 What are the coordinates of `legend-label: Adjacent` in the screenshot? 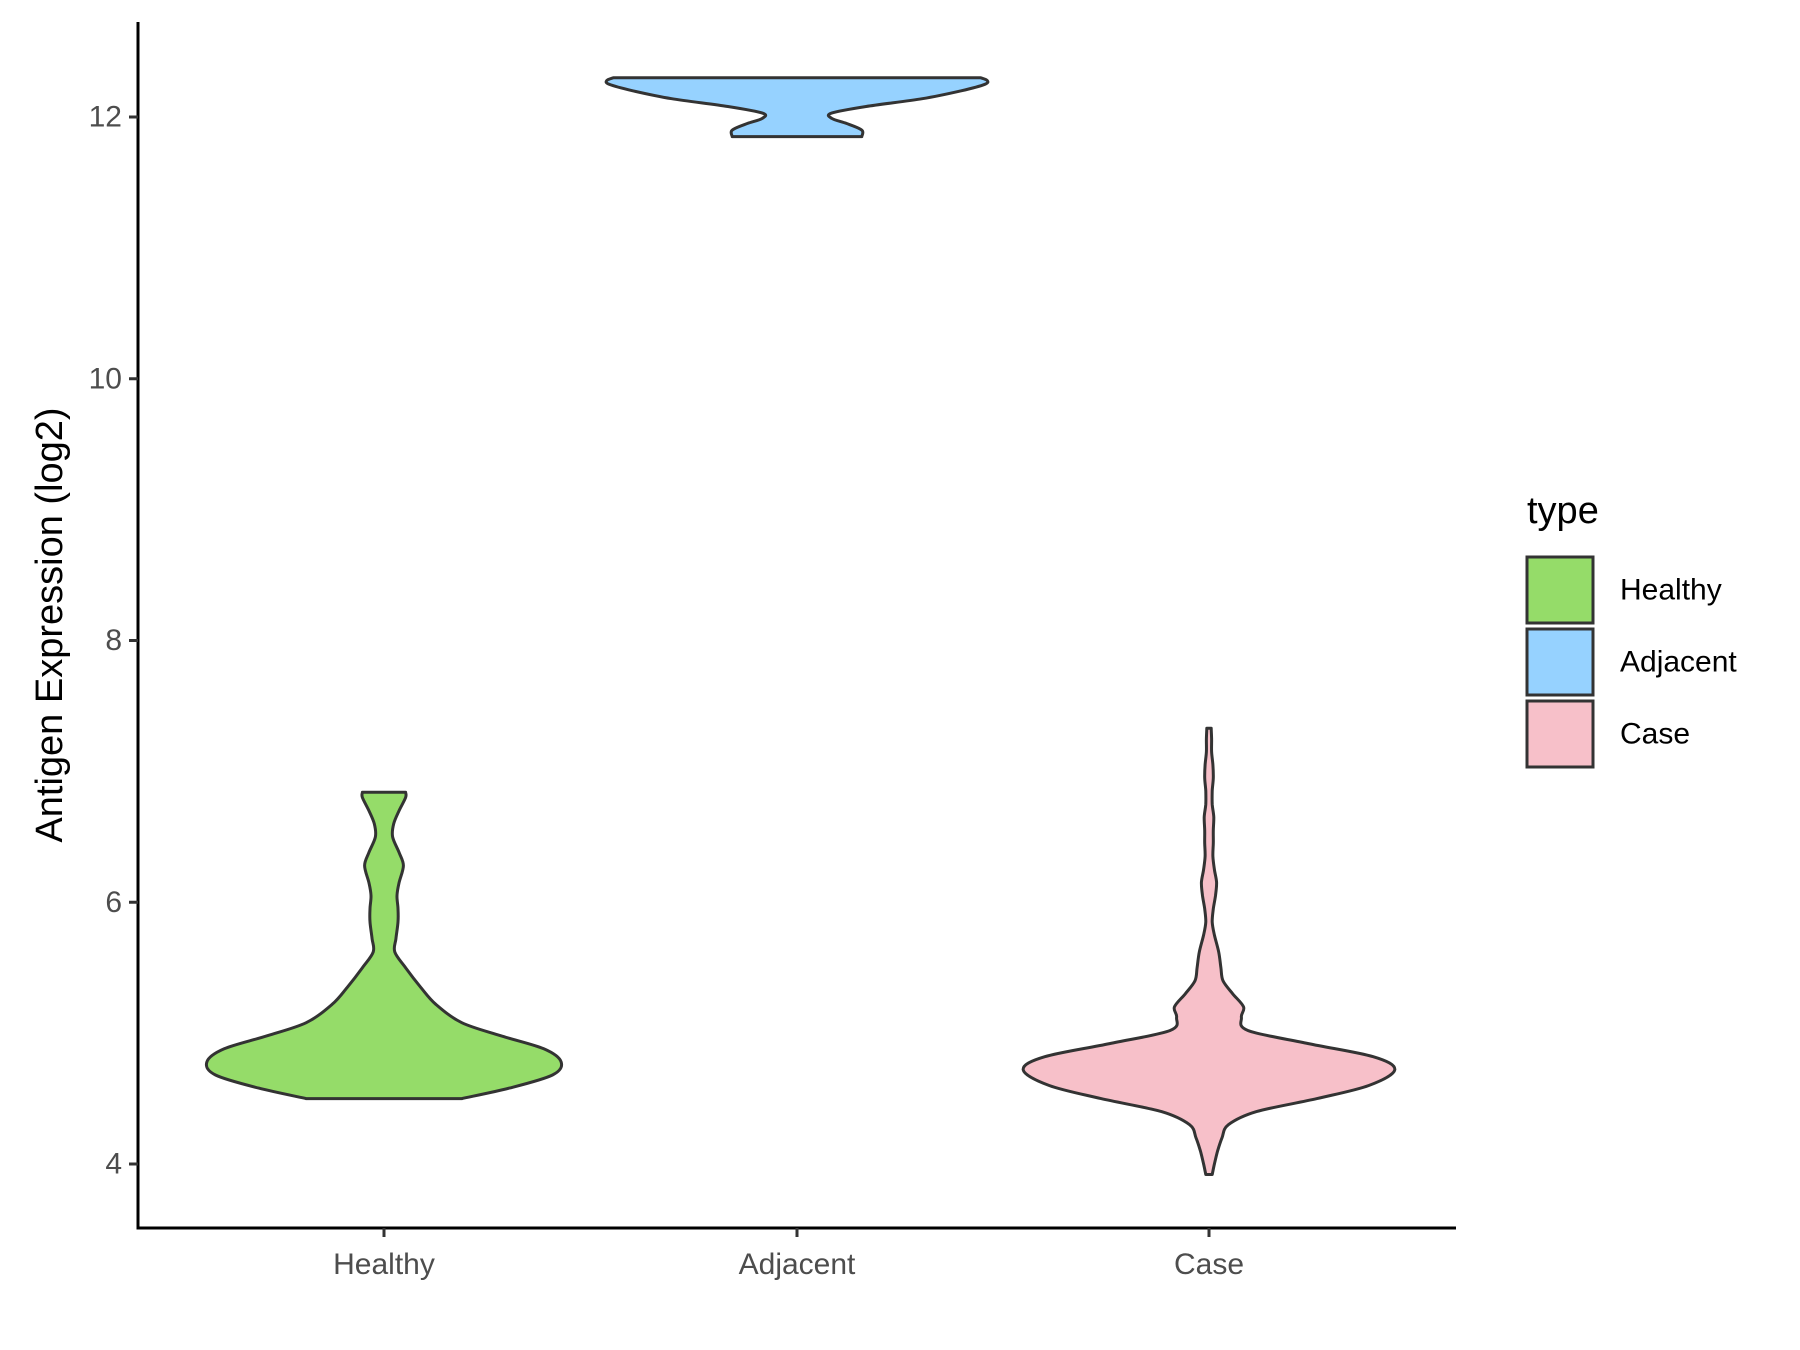 It's located at (1678, 662).